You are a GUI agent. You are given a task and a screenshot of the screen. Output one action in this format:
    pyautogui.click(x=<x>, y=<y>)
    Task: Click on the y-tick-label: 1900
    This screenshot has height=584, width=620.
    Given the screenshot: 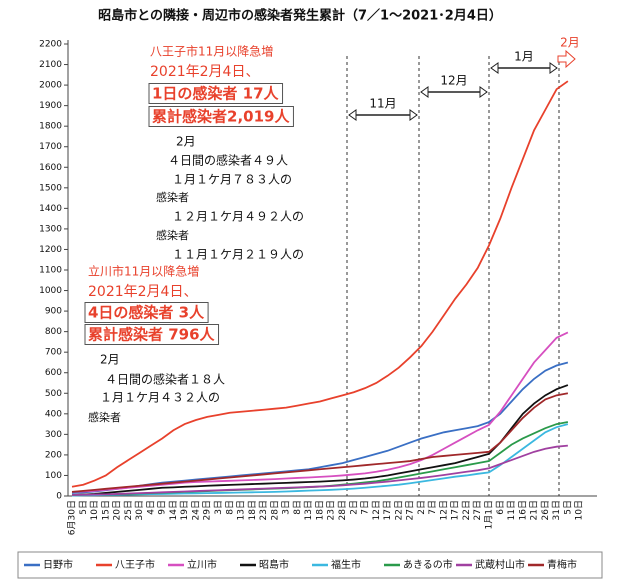 What is the action you would take?
    pyautogui.click(x=50, y=106)
    